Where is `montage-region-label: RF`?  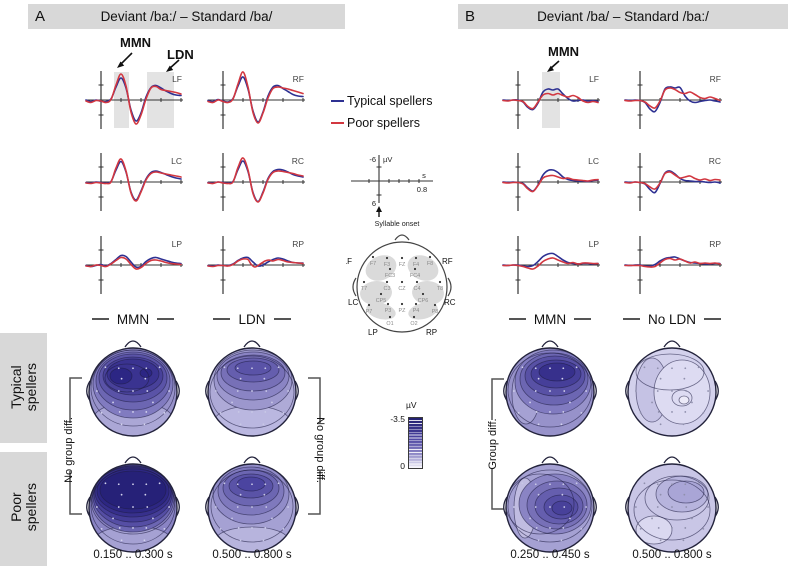 montage-region-label: RF is located at coordinates (447, 261).